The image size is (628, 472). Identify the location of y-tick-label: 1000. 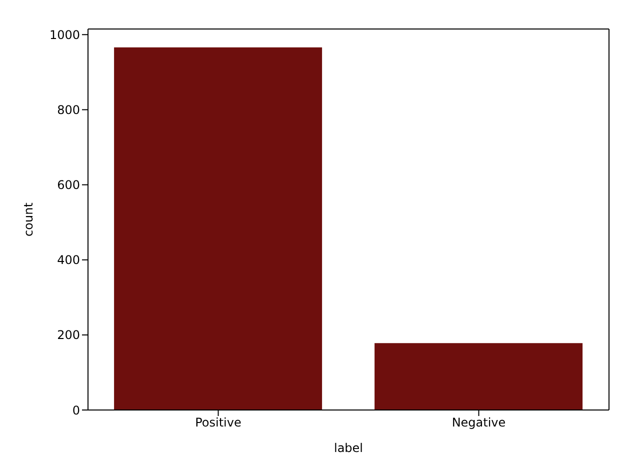
(64, 35).